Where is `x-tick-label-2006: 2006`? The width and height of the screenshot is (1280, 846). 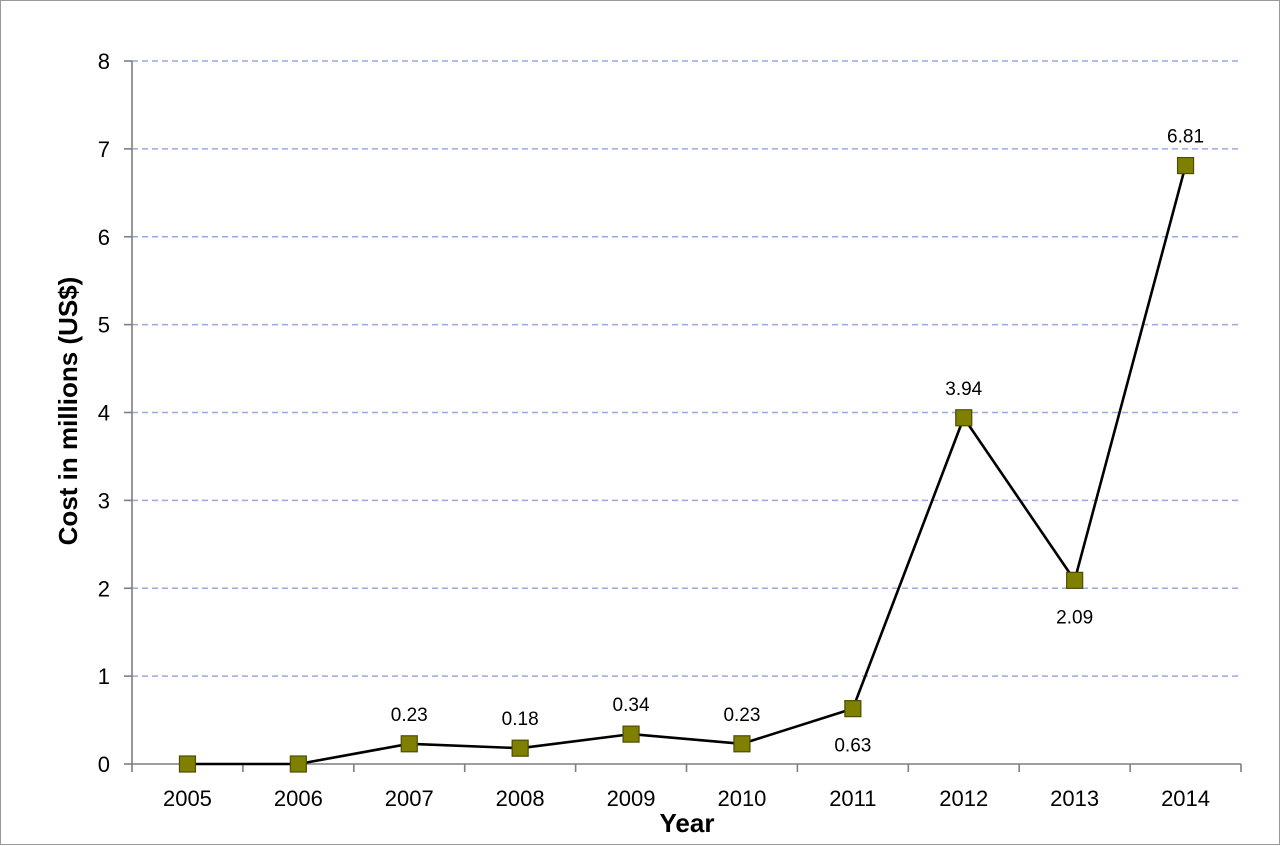
x-tick-label-2006: 2006 is located at coordinates (298, 798).